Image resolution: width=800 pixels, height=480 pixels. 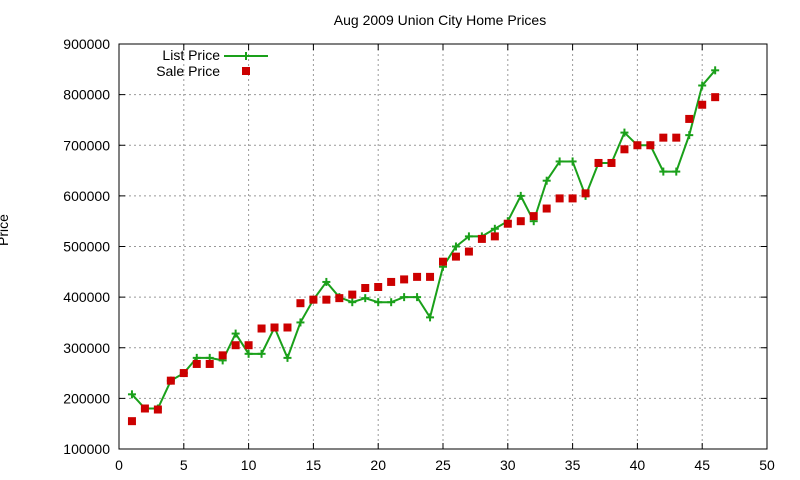 I want to click on x-tick-label: 30, so click(x=508, y=465).